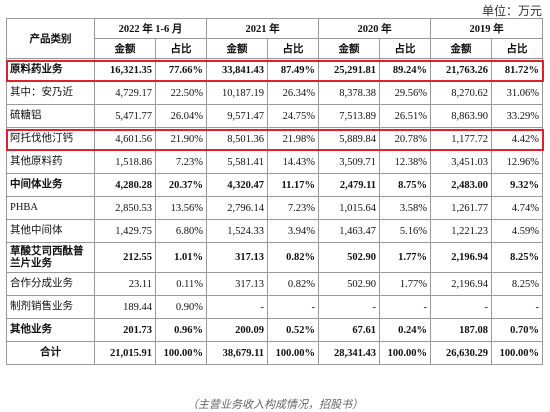 This screenshot has height=412, width=550. What do you see at coordinates (405, 330) in the screenshot?
I see `cell: 0.24%` at bounding box center [405, 330].